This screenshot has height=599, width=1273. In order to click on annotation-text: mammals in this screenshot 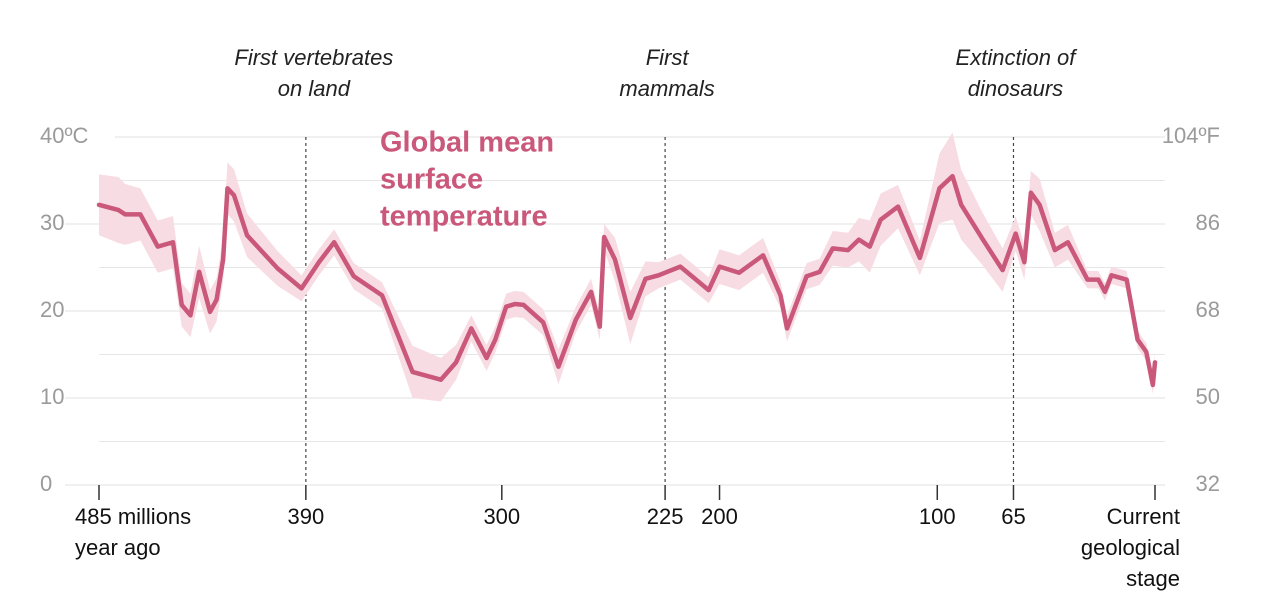, I will do `click(666, 88)`.